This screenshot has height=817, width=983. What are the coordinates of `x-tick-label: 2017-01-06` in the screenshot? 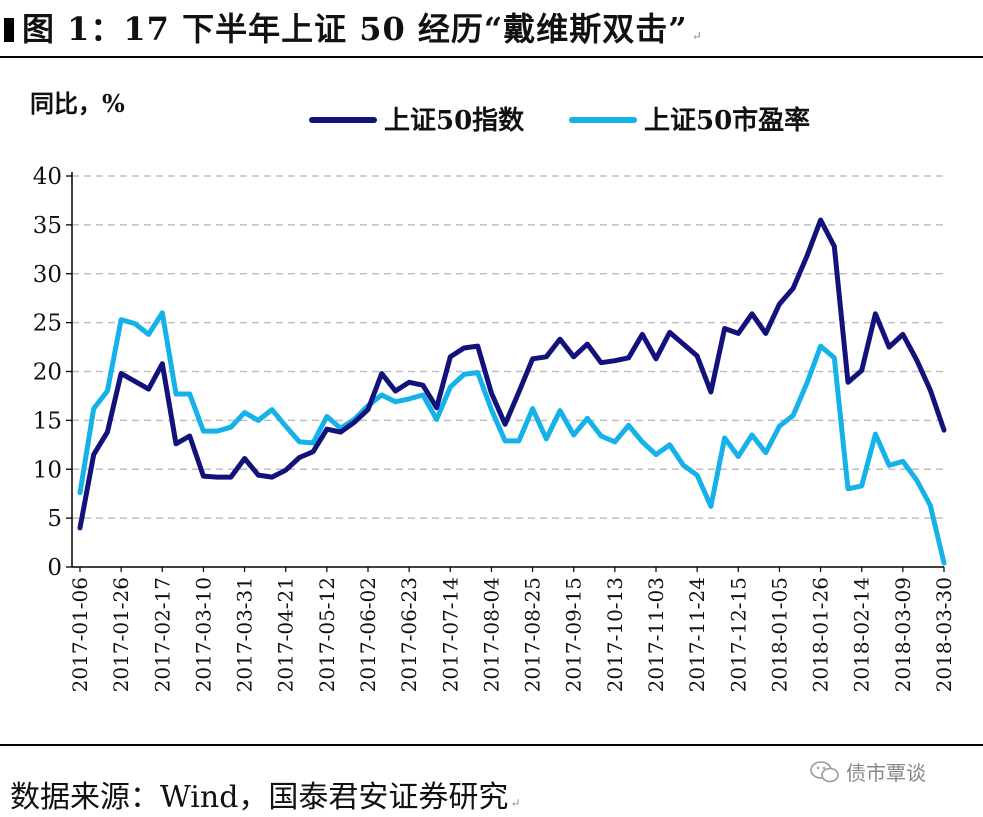 It's located at (80, 634).